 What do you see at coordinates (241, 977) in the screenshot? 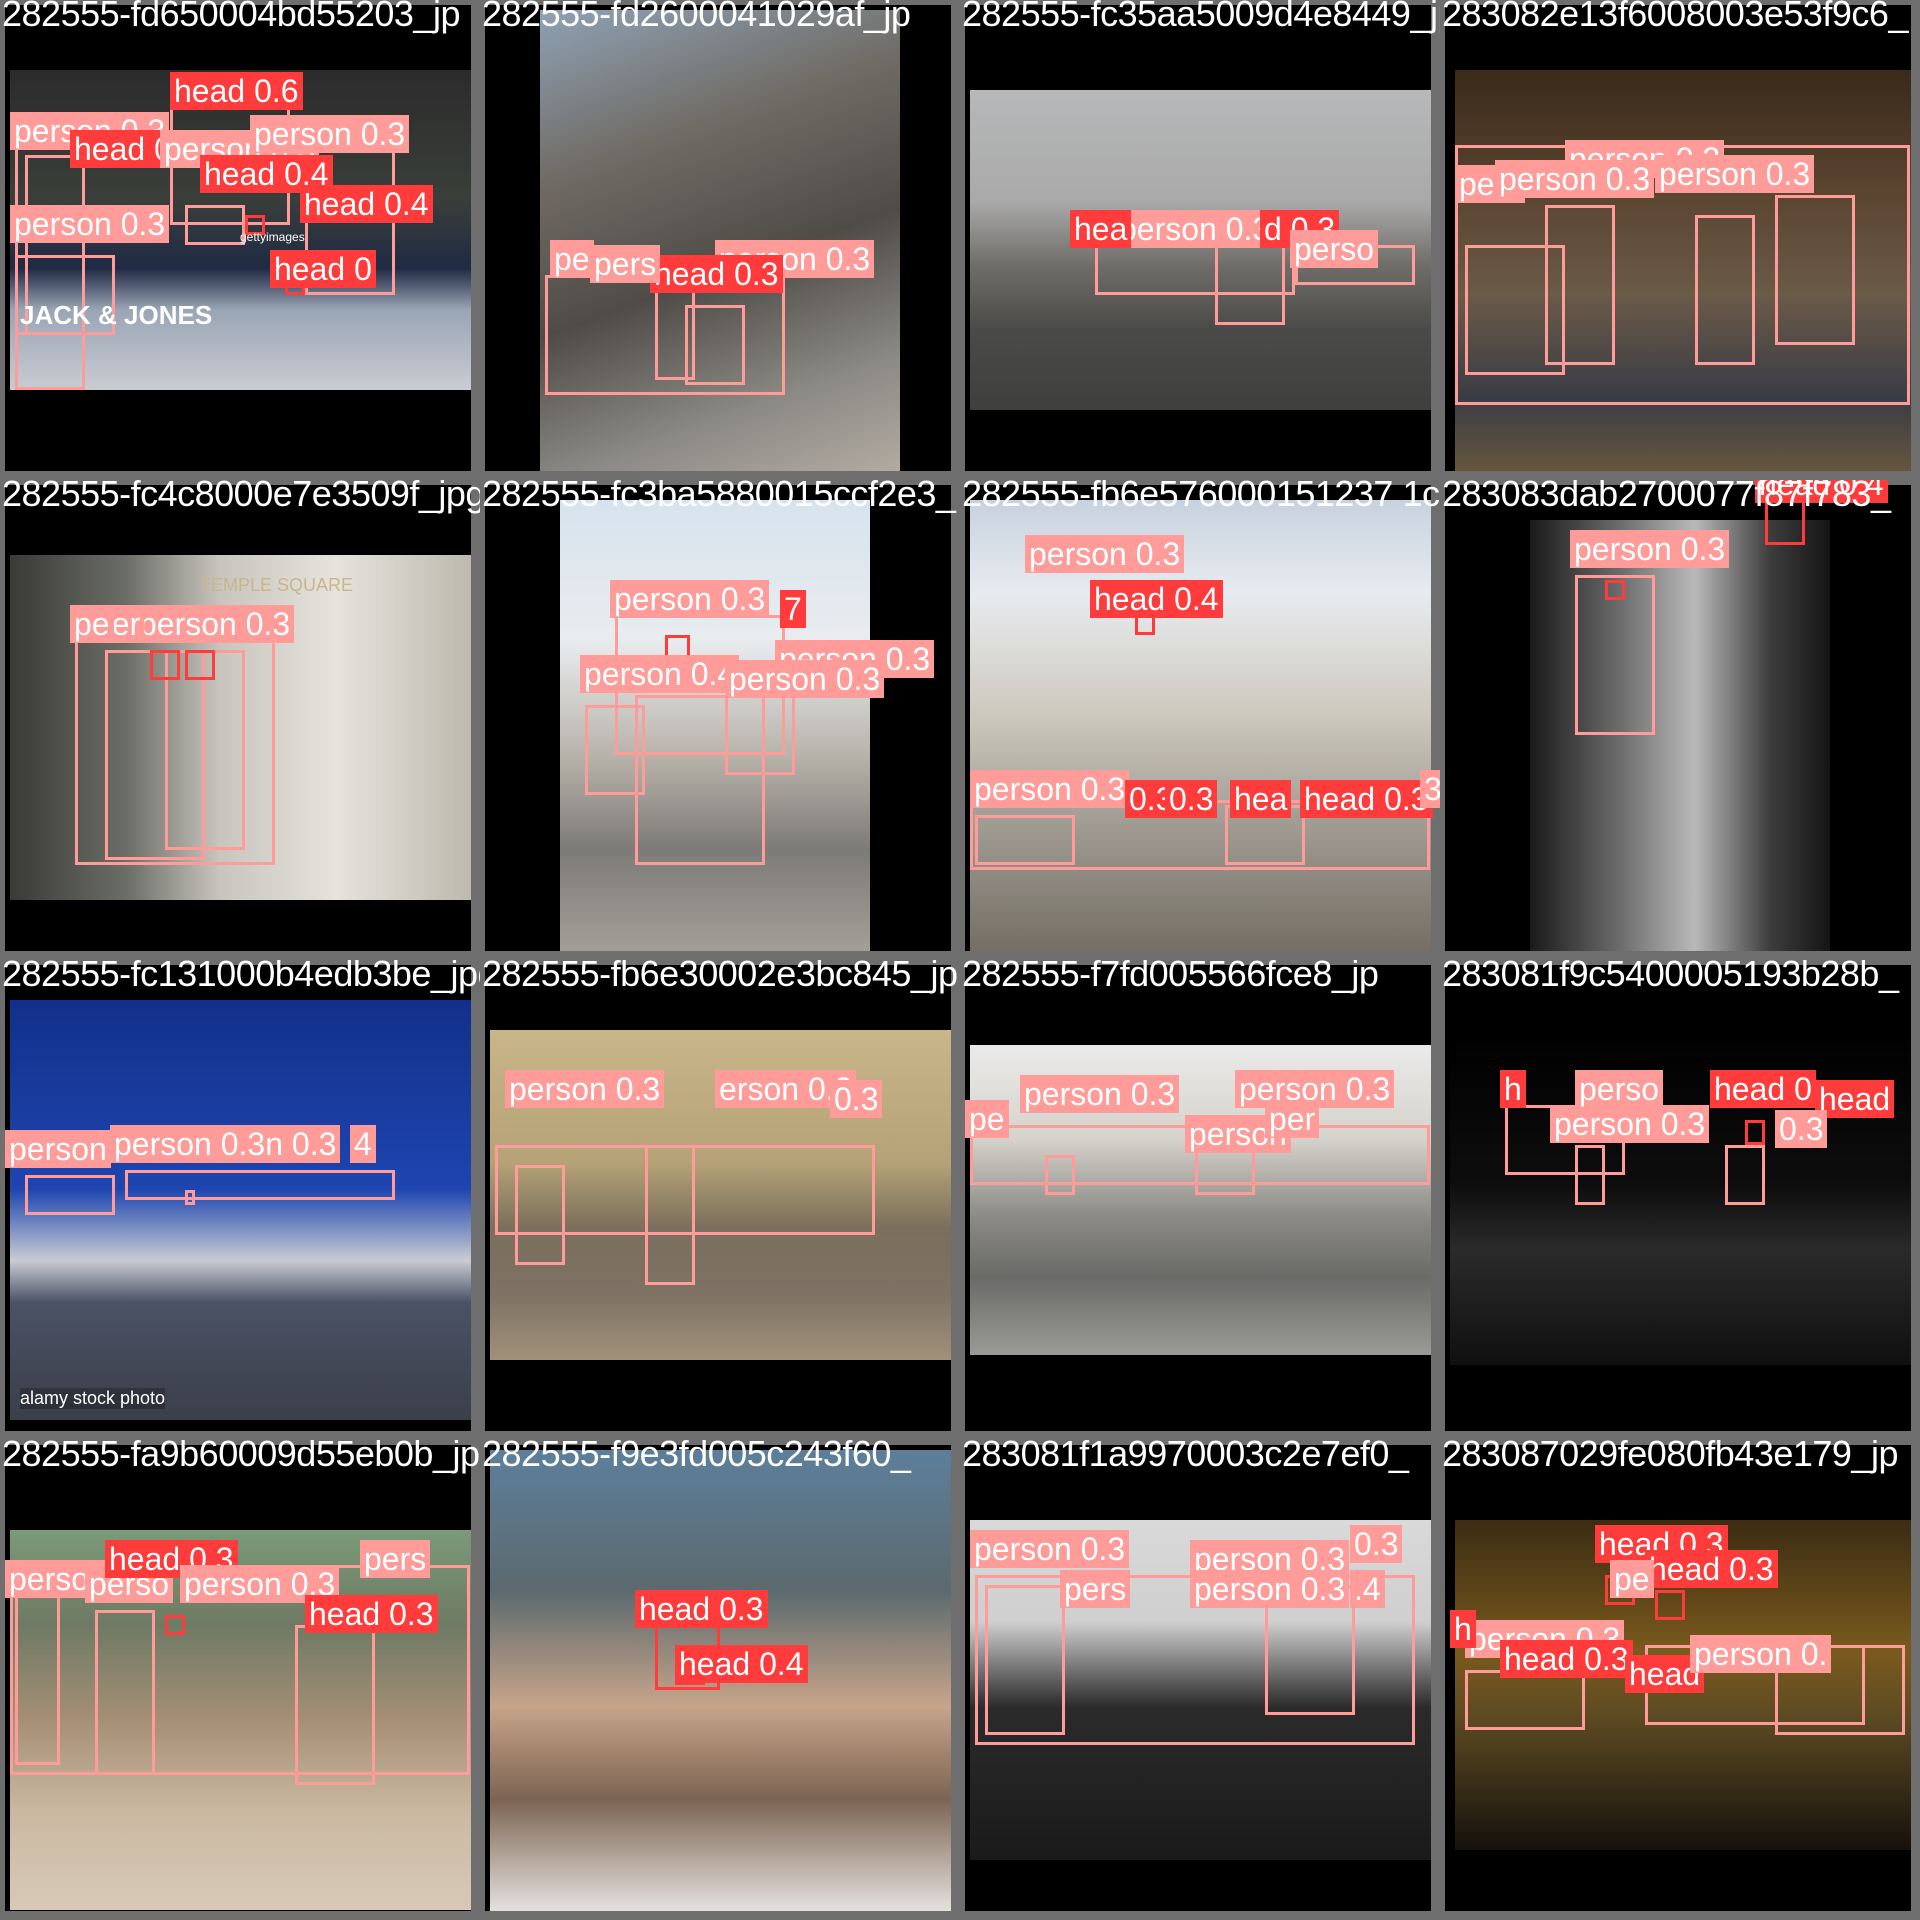
I see `tile-filename: 282555-fc131000b4edb3be_jpg` at bounding box center [241, 977].